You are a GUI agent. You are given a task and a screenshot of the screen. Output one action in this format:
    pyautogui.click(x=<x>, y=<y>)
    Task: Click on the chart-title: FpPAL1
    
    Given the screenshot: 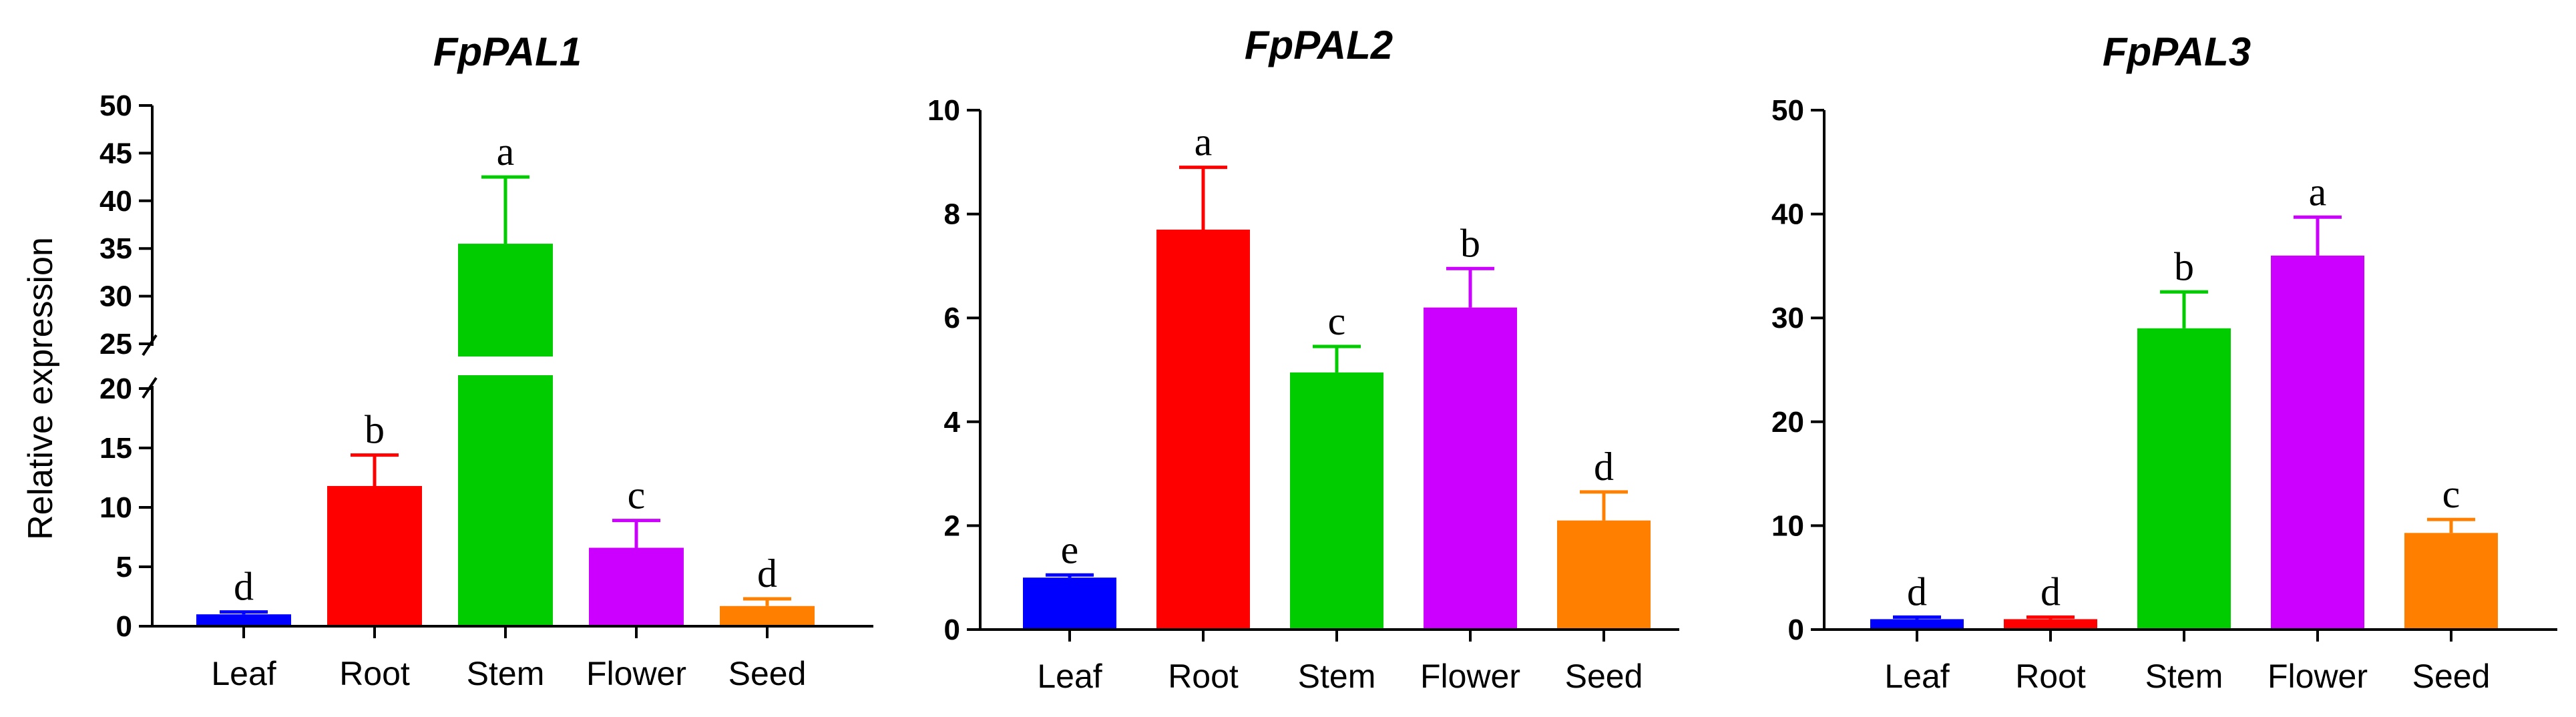 What is the action you would take?
    pyautogui.click(x=507, y=52)
    